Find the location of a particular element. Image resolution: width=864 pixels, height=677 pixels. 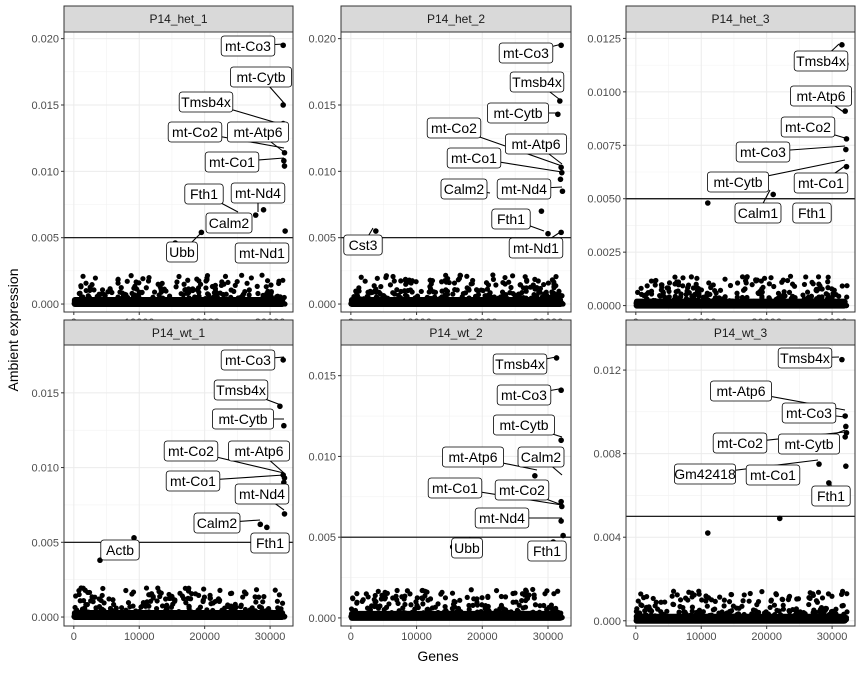

gene-label: mt-Co3 is located at coordinates (526, 53).